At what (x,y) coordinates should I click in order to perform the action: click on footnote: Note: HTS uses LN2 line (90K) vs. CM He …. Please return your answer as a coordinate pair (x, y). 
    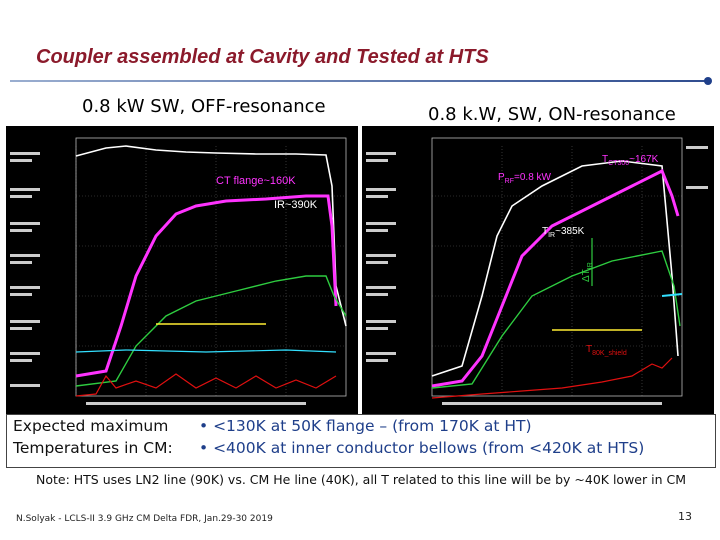
    Looking at the image, I should click on (361, 479).